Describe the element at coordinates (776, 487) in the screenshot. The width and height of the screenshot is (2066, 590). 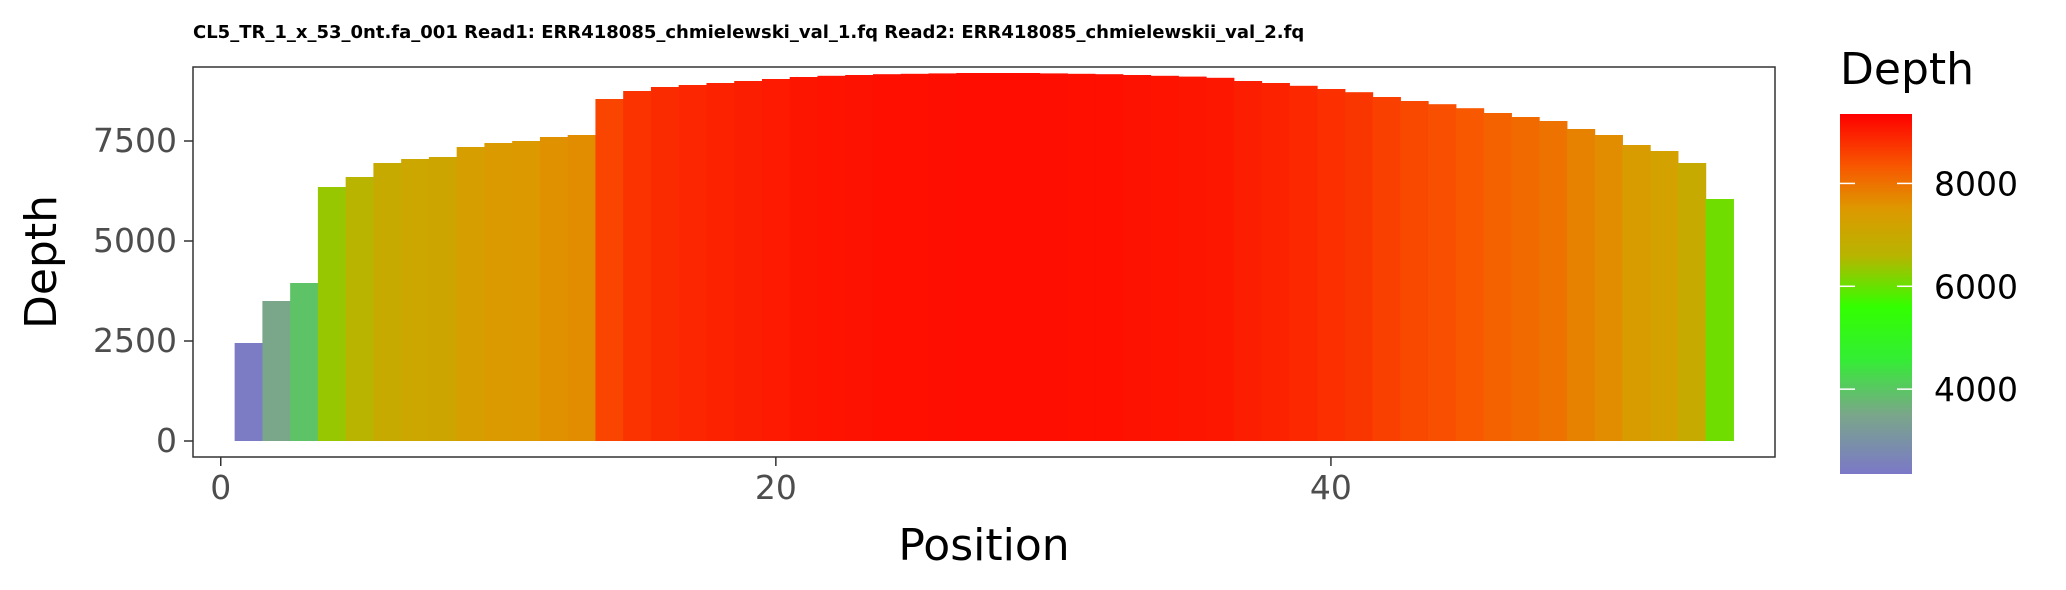
I see `x-tick-label: 20` at that location.